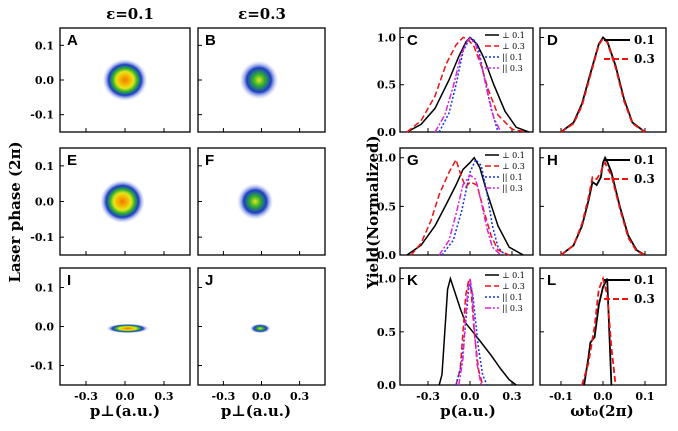 Image resolution: width=678 pixels, height=431 pixels. I want to click on legend-label-C-2: || 0.1, so click(512, 57).